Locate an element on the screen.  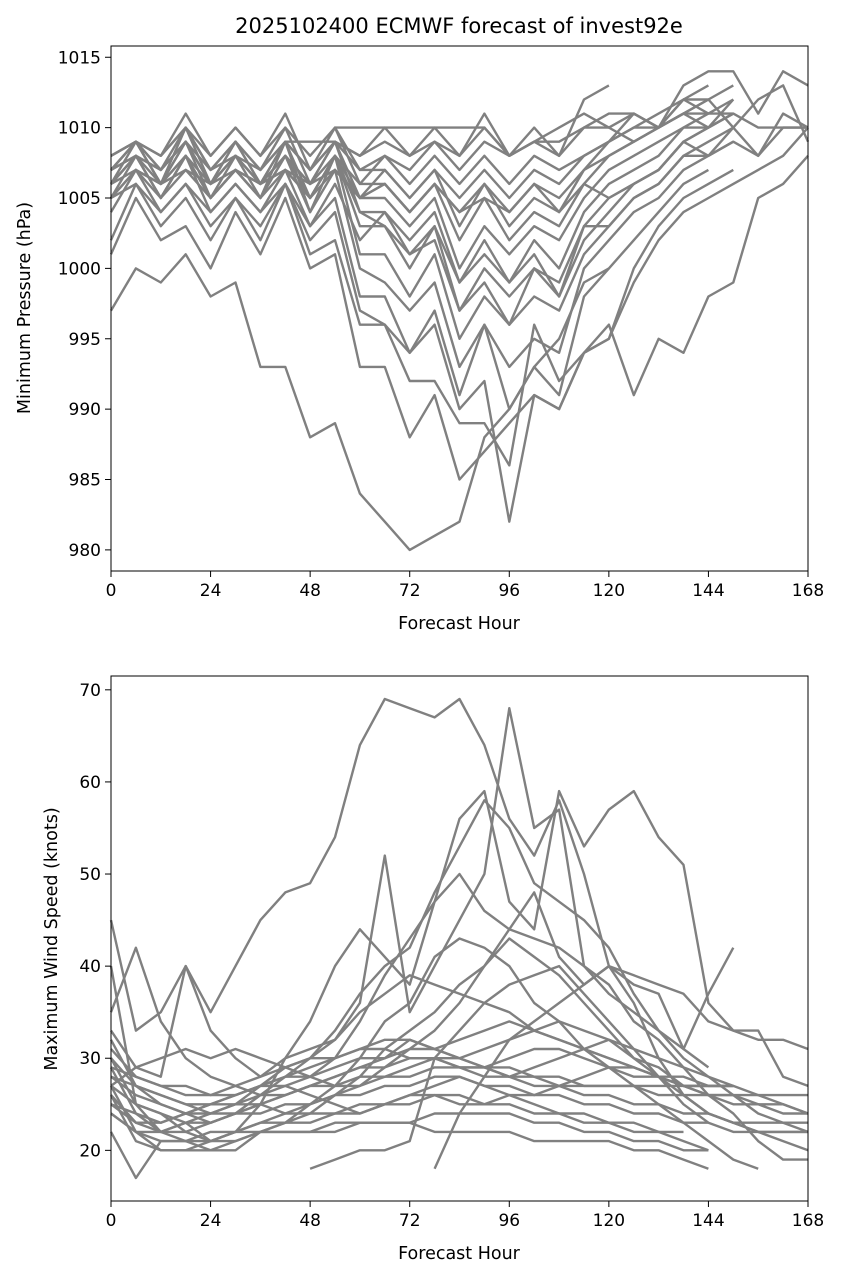
wind-y-tick-label: 50 is located at coordinates (90, 875).